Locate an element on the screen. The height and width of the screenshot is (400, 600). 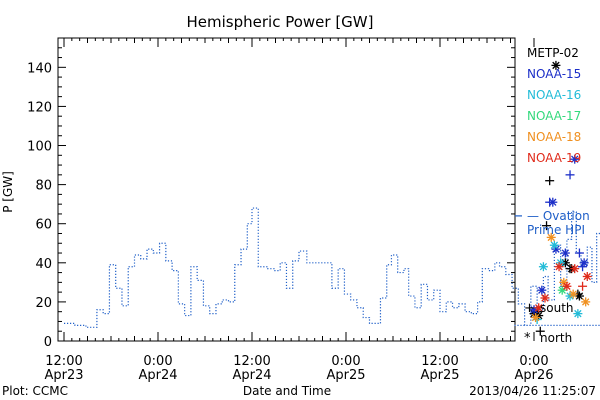
y-tick-label: 140 is located at coordinates (39, 68).